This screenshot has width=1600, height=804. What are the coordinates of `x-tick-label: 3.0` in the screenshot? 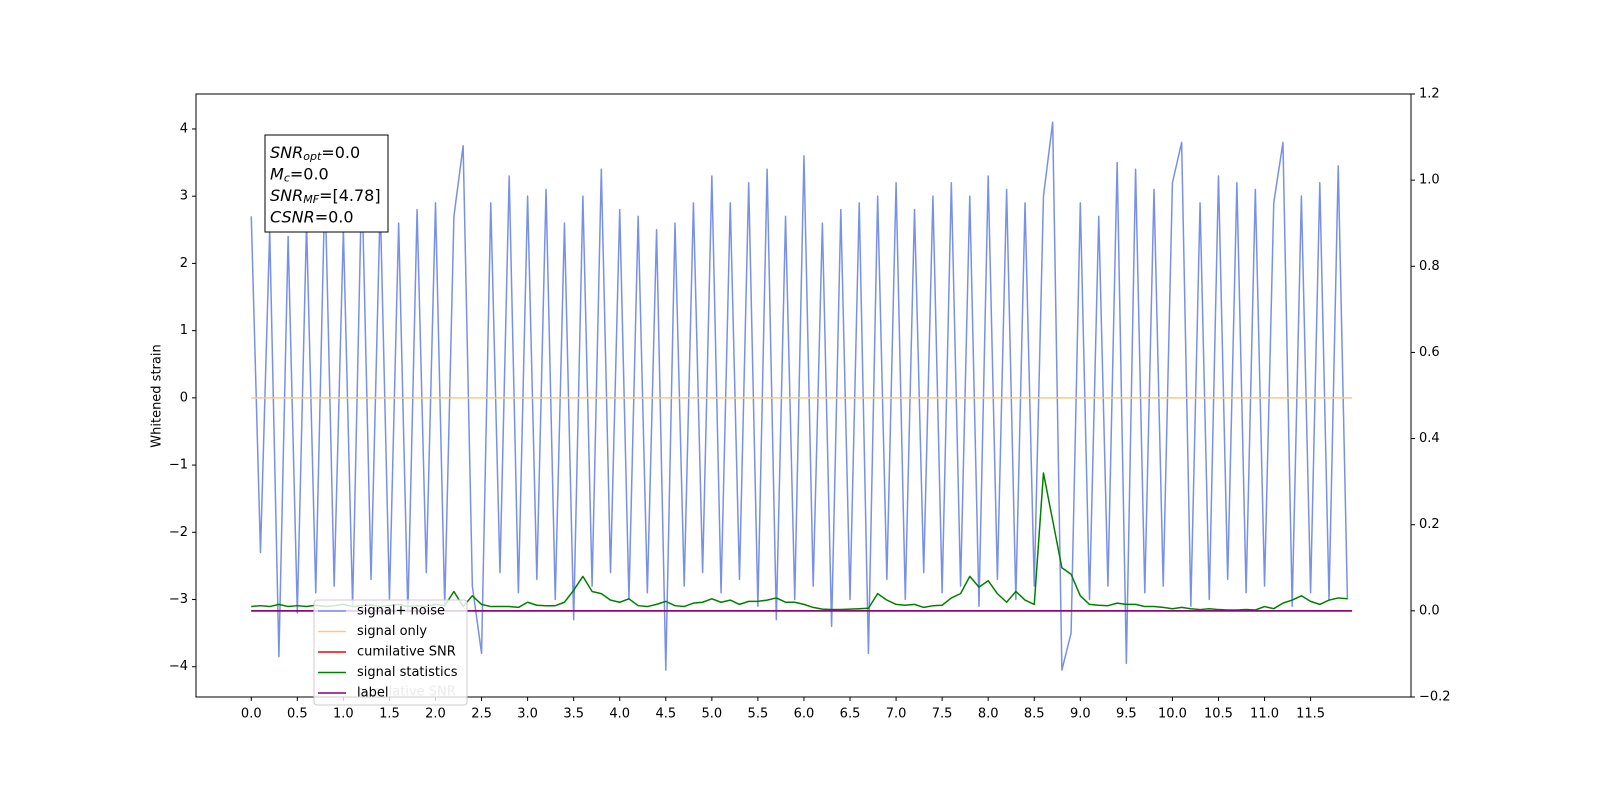 It's located at (527, 714).